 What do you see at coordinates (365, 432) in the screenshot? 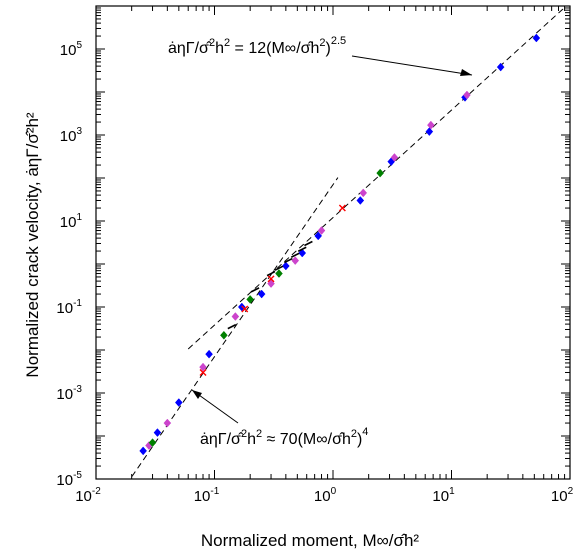
I see `fit-lower-sup4: 4` at bounding box center [365, 432].